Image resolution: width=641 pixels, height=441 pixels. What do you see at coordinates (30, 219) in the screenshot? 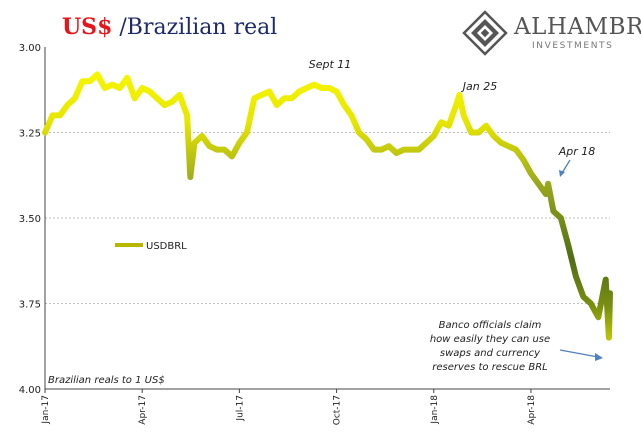
I see `y-tick-label: 3.50` at bounding box center [30, 219].